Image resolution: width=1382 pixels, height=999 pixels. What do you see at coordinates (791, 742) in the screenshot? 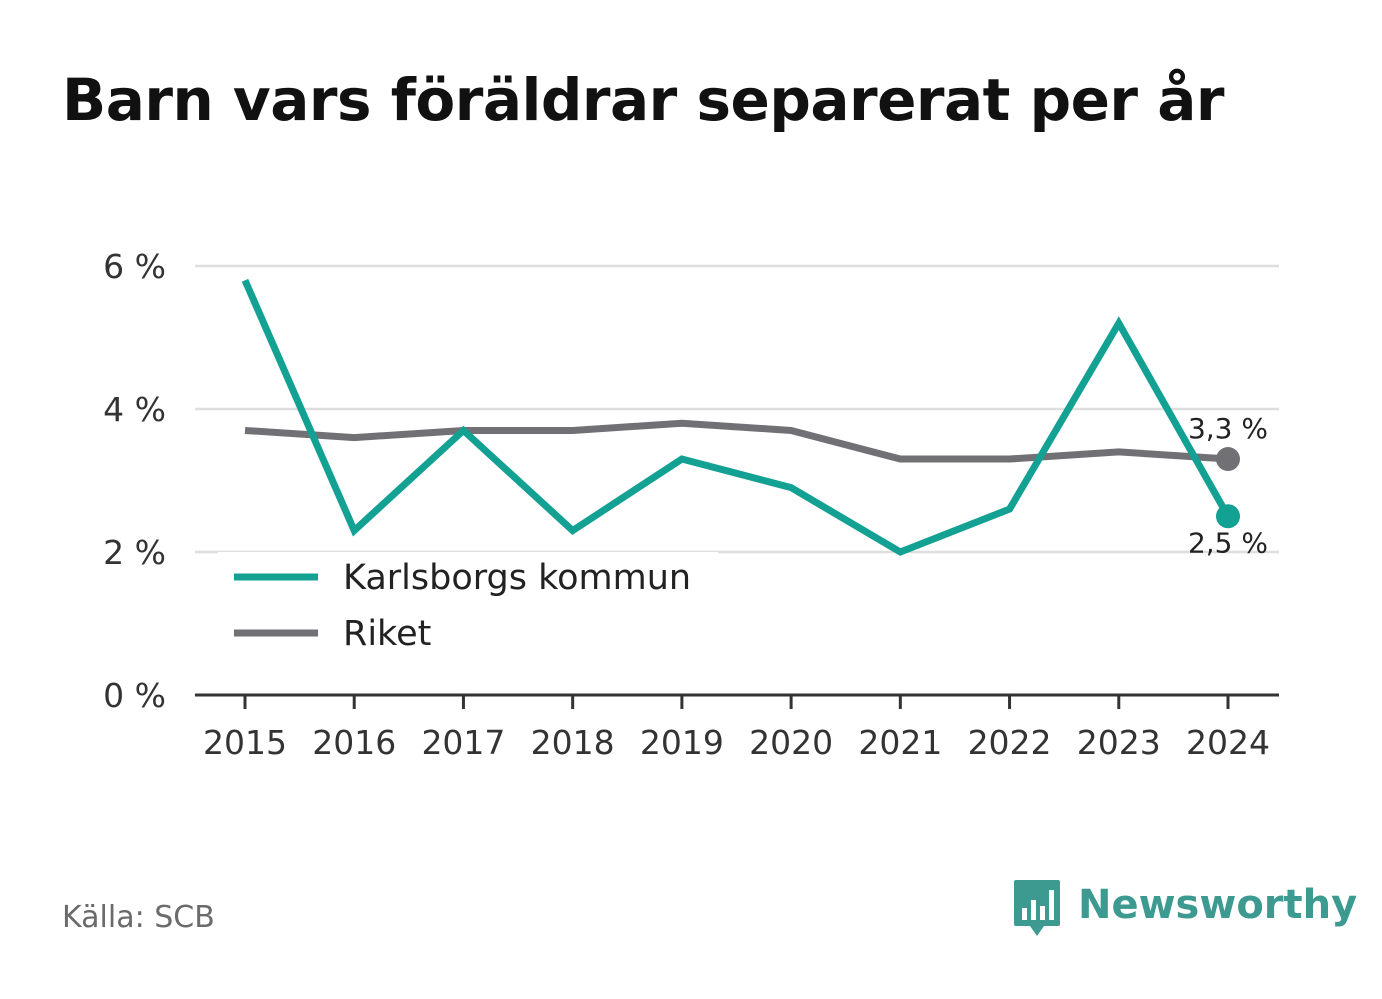
I see `x-tick-label: 2020` at bounding box center [791, 742].